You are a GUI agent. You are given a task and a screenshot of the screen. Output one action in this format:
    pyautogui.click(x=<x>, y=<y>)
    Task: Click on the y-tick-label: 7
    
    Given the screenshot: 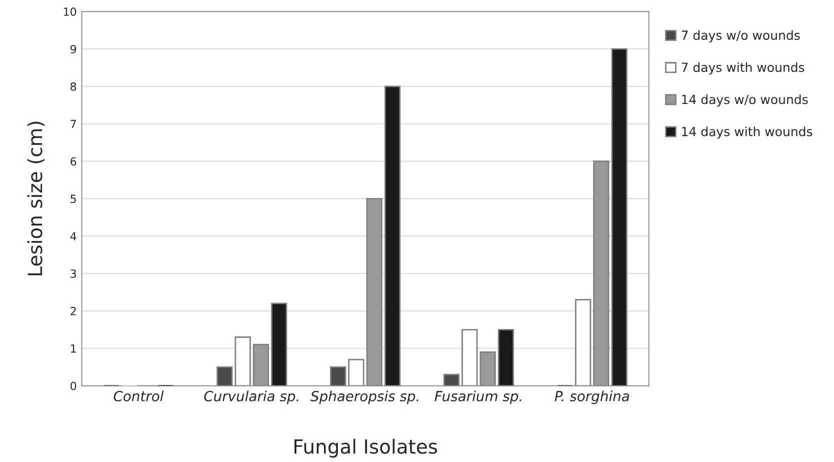 What is the action you would take?
    pyautogui.click(x=73, y=124)
    